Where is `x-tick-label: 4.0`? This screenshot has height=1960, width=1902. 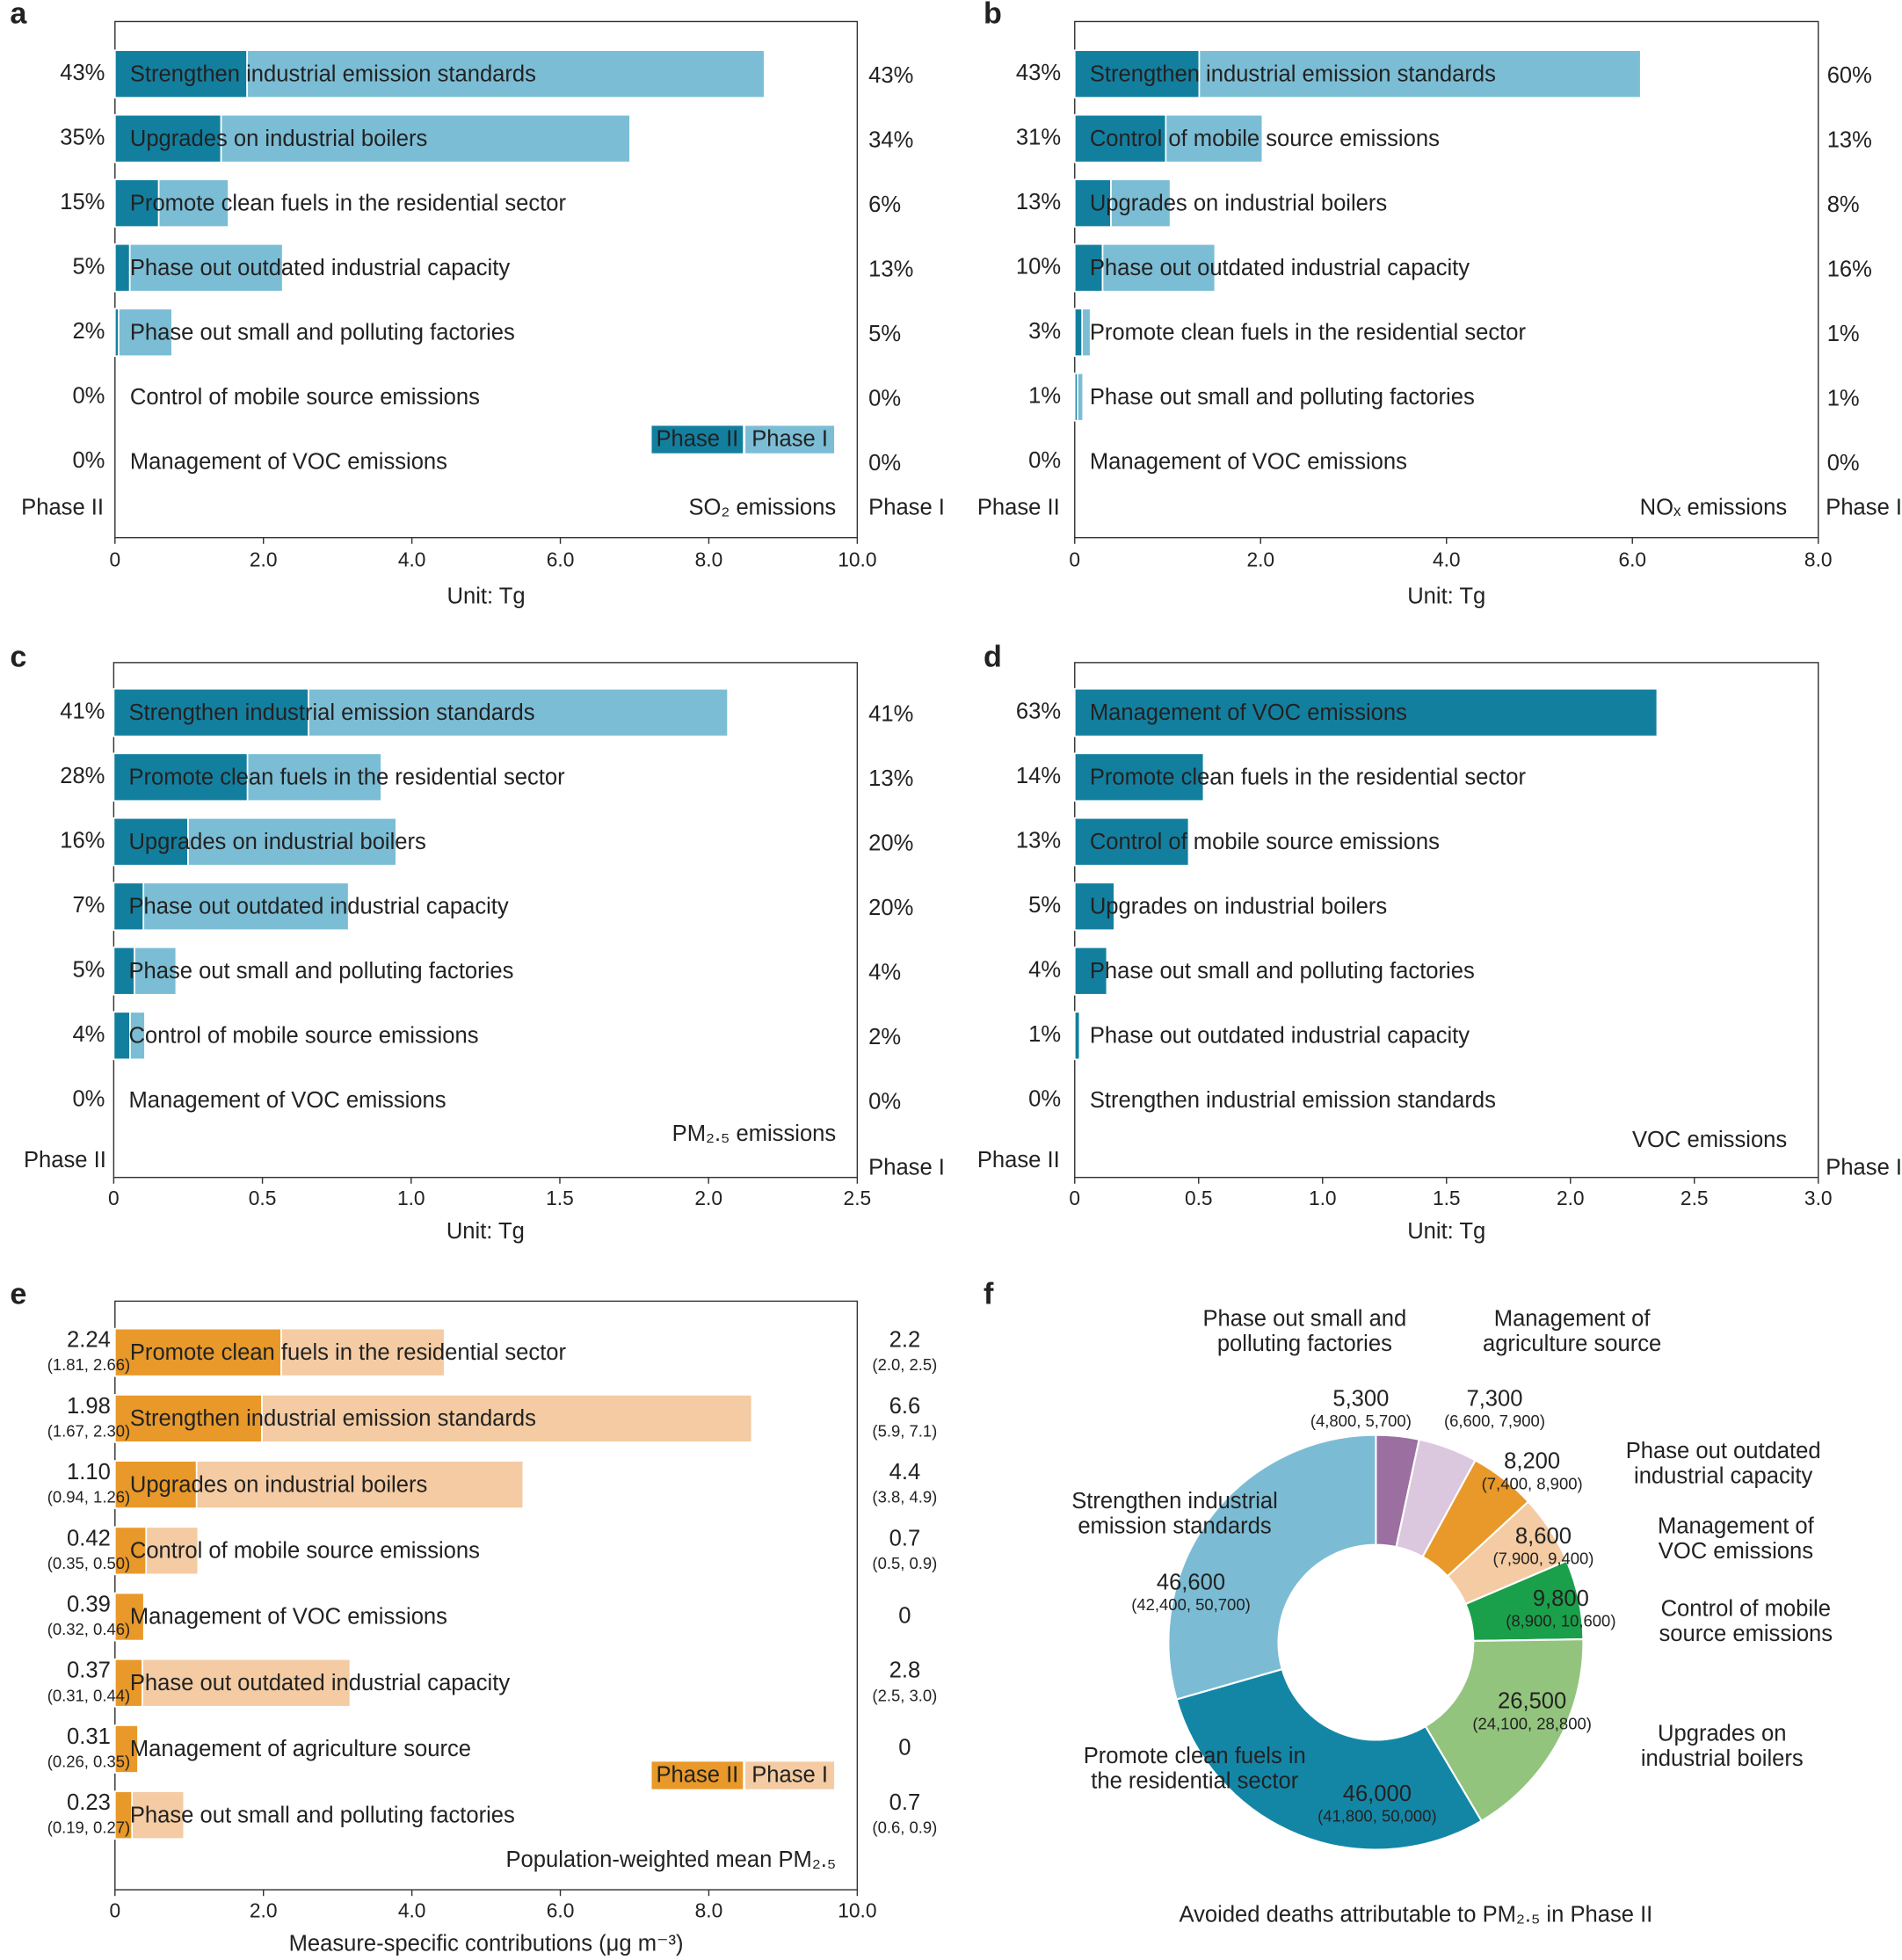
x-tick-label: 4.0 is located at coordinates (1447, 559).